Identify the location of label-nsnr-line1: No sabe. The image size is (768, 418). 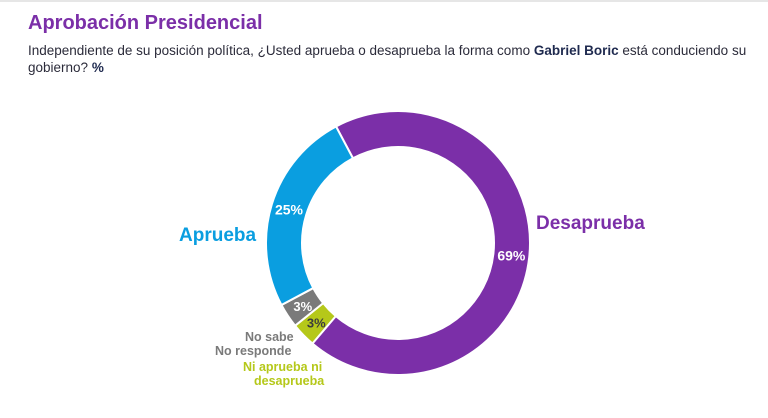
(269, 337).